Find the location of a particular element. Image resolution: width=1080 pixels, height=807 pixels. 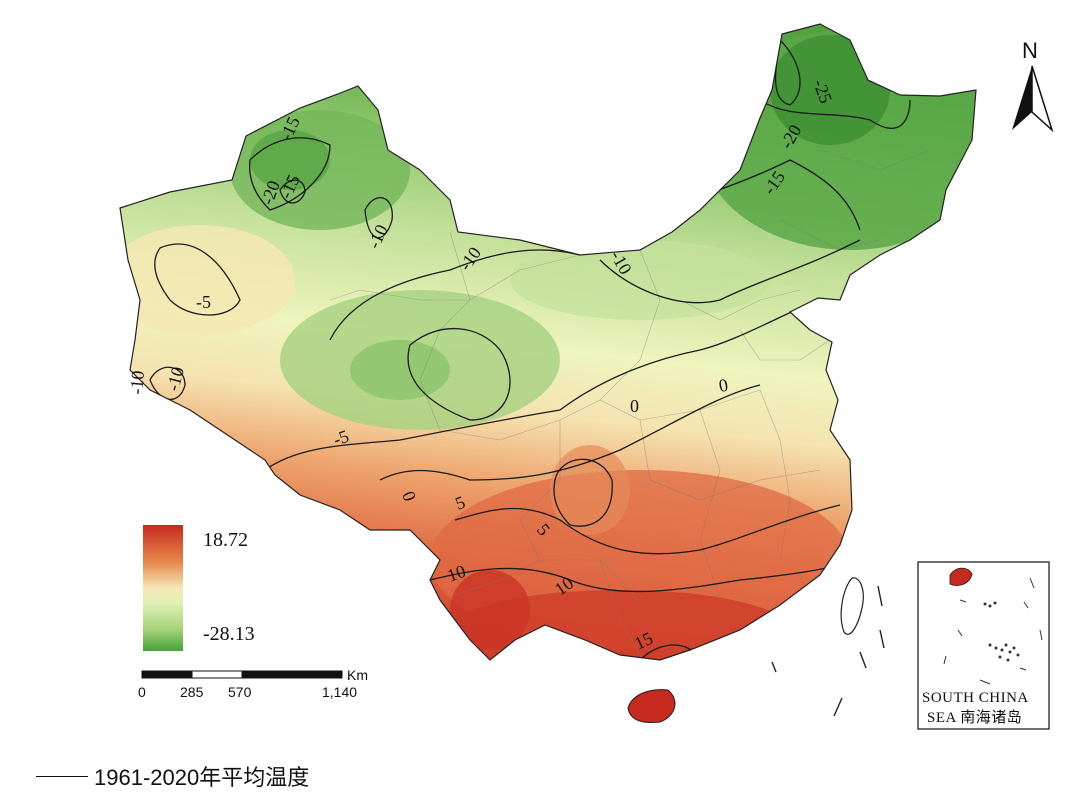

inset-label-line1: SOUTH CHINA is located at coordinates (975, 698).